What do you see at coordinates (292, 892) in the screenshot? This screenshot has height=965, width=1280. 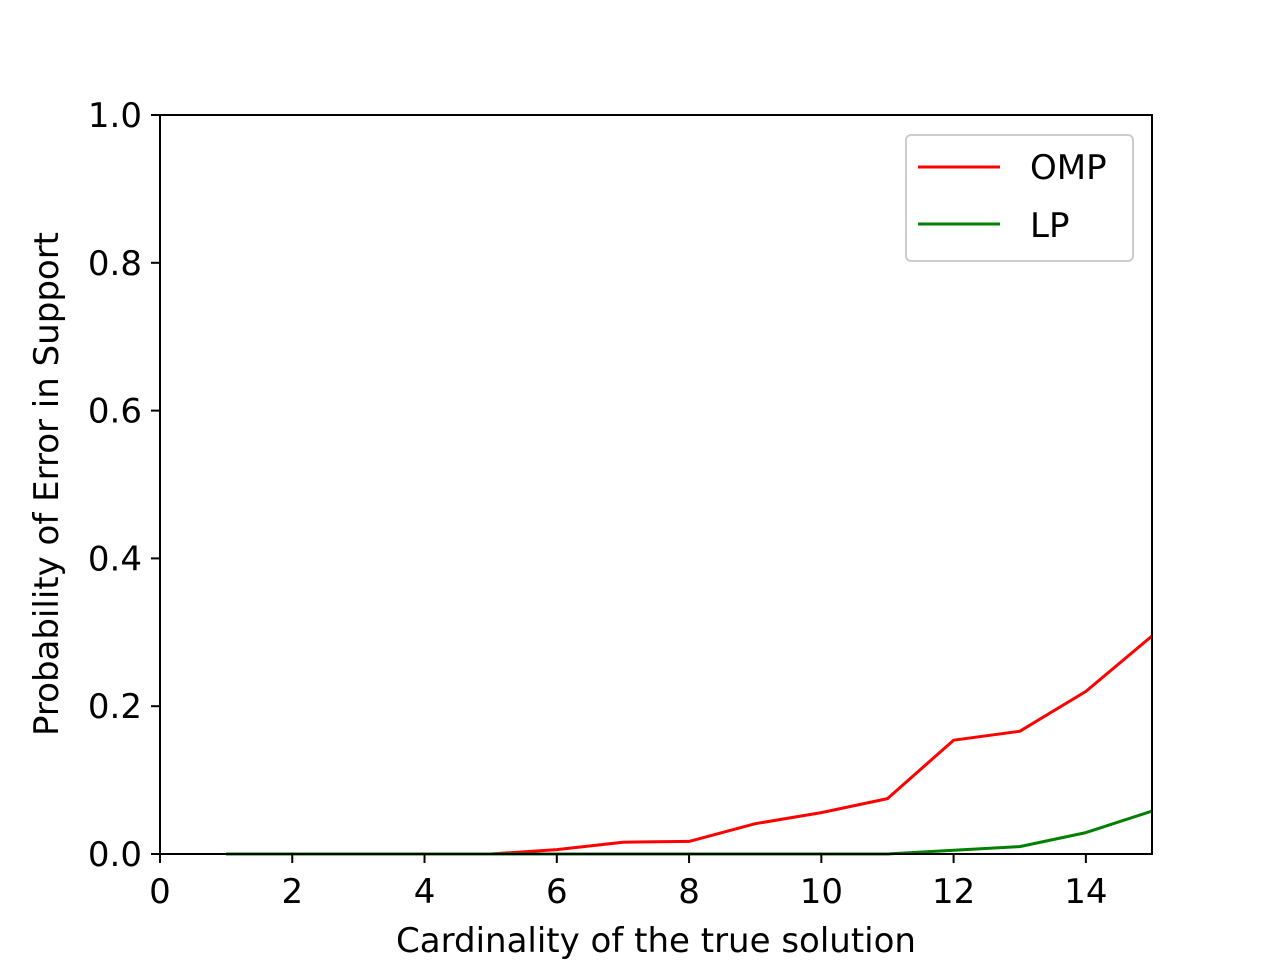 I see `x-tick-label: 2` at bounding box center [292, 892].